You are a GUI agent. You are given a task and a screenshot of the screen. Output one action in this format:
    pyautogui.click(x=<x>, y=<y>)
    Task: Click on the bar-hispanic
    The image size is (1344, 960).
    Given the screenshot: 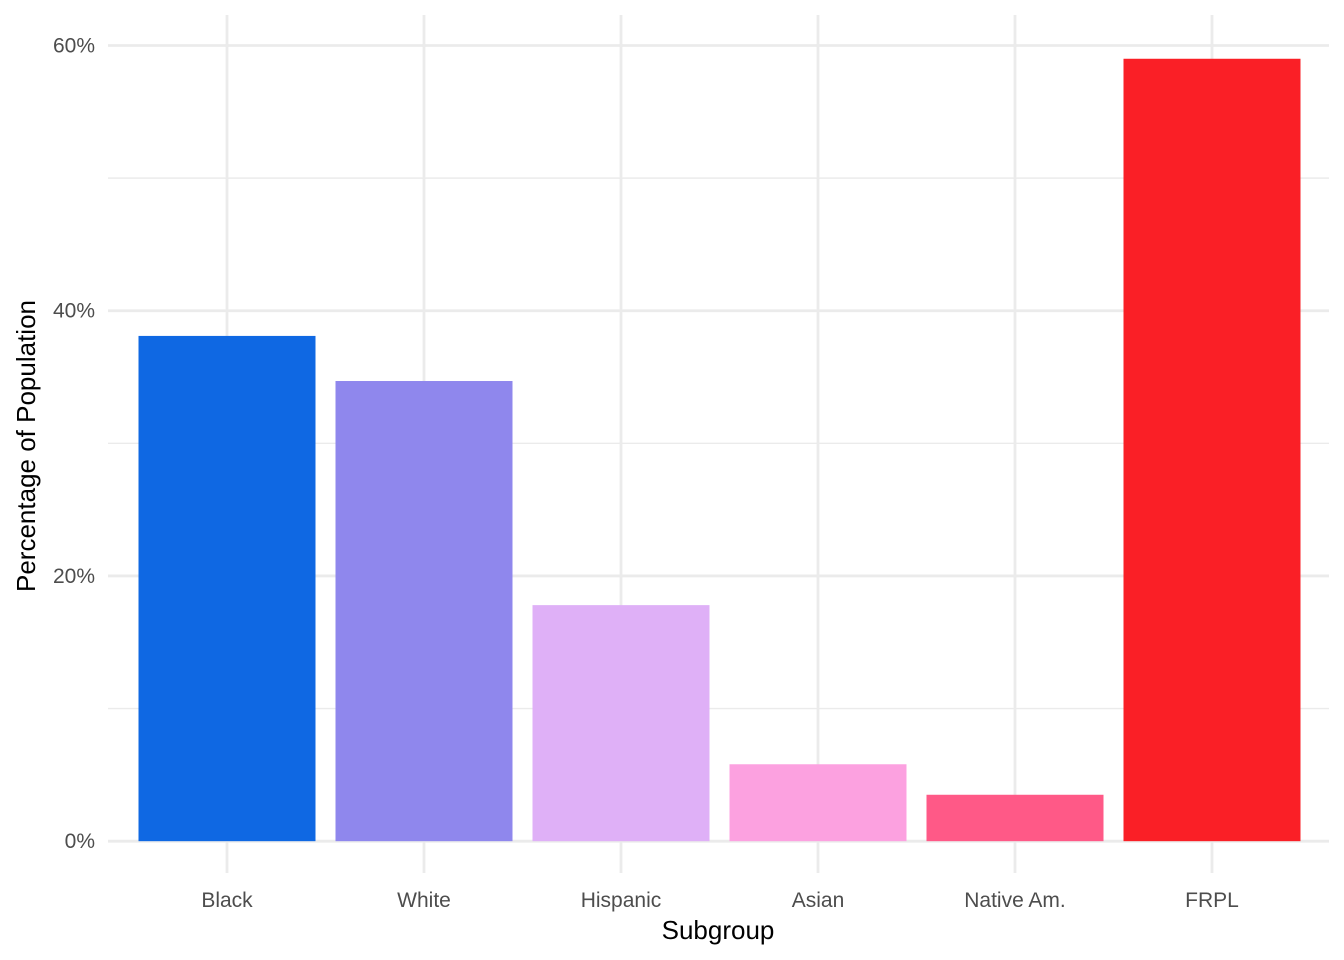 What is the action you would take?
    pyautogui.click(x=621, y=723)
    